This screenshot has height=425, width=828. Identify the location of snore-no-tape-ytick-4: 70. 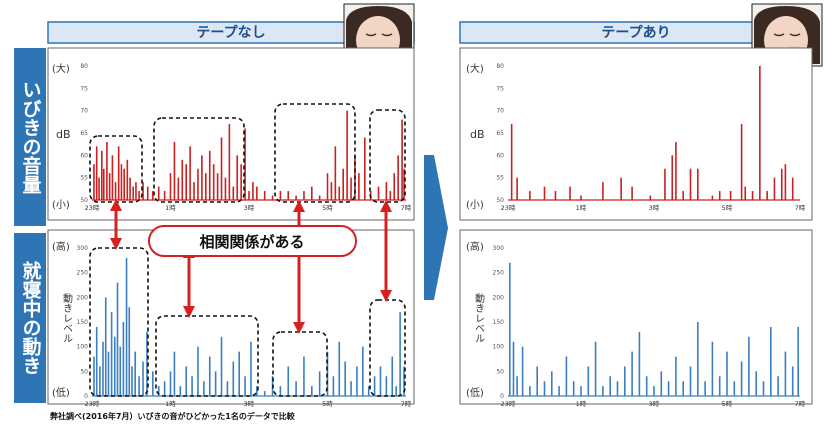
(84, 111).